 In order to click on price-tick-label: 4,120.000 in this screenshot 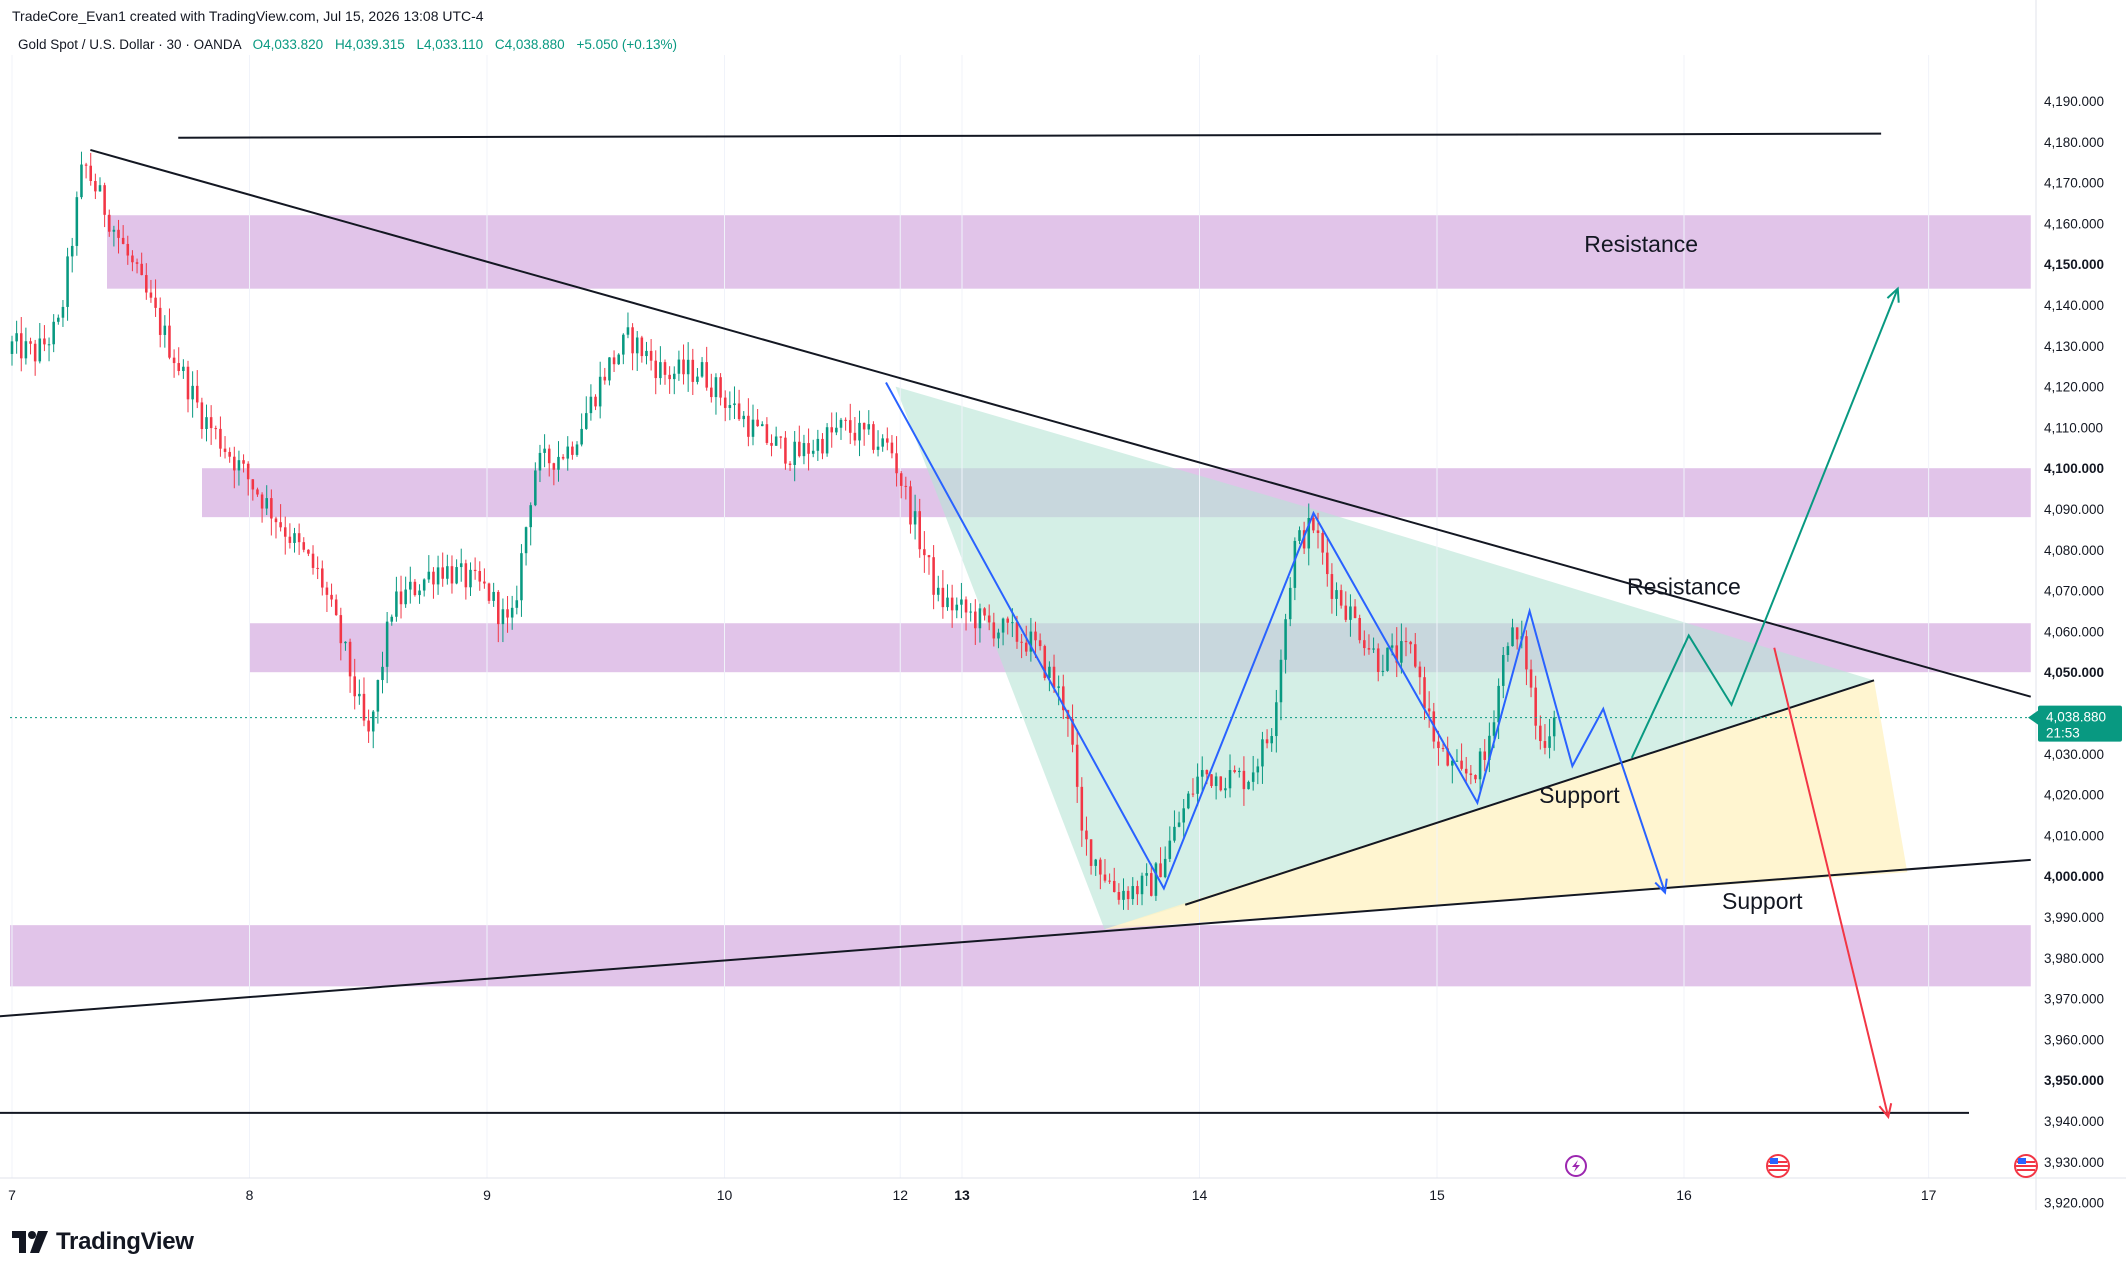, I will do `click(2074, 387)`.